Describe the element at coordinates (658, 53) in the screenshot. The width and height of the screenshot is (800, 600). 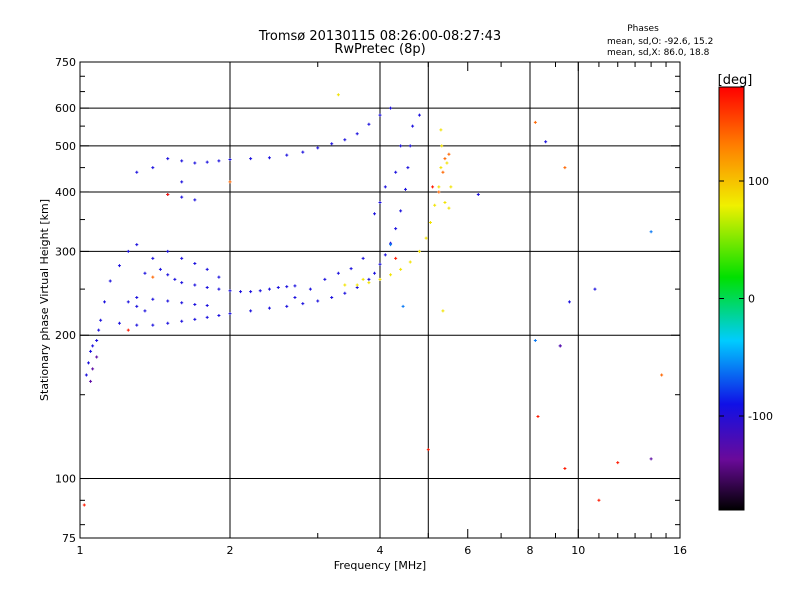
I see `phase-stats-x: mean, sd,X: 86.0, 18.8` at that location.